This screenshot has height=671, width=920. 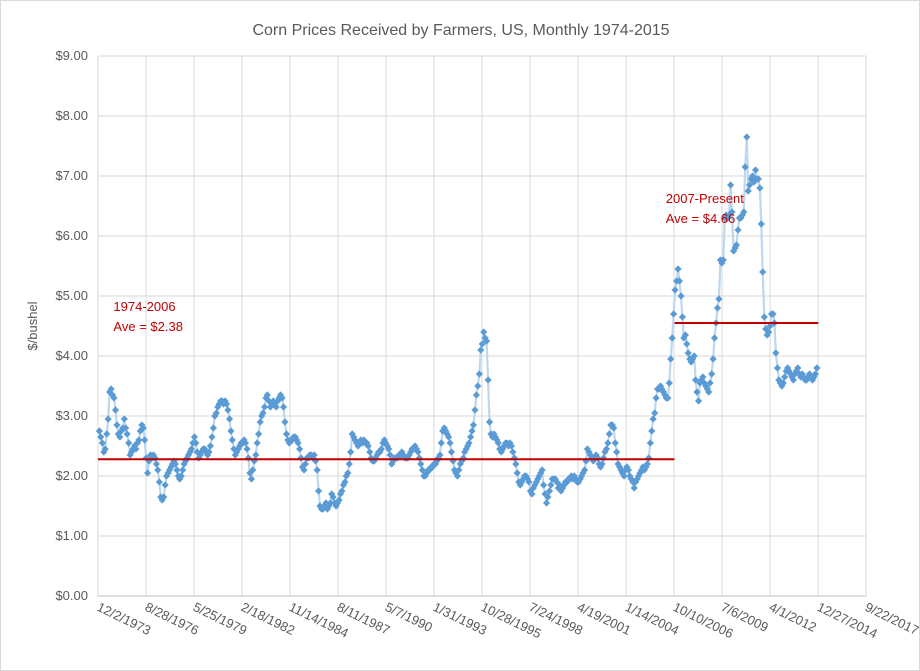 What do you see at coordinates (148, 326) in the screenshot?
I see `annotation-label: Ave = $2.38` at bounding box center [148, 326].